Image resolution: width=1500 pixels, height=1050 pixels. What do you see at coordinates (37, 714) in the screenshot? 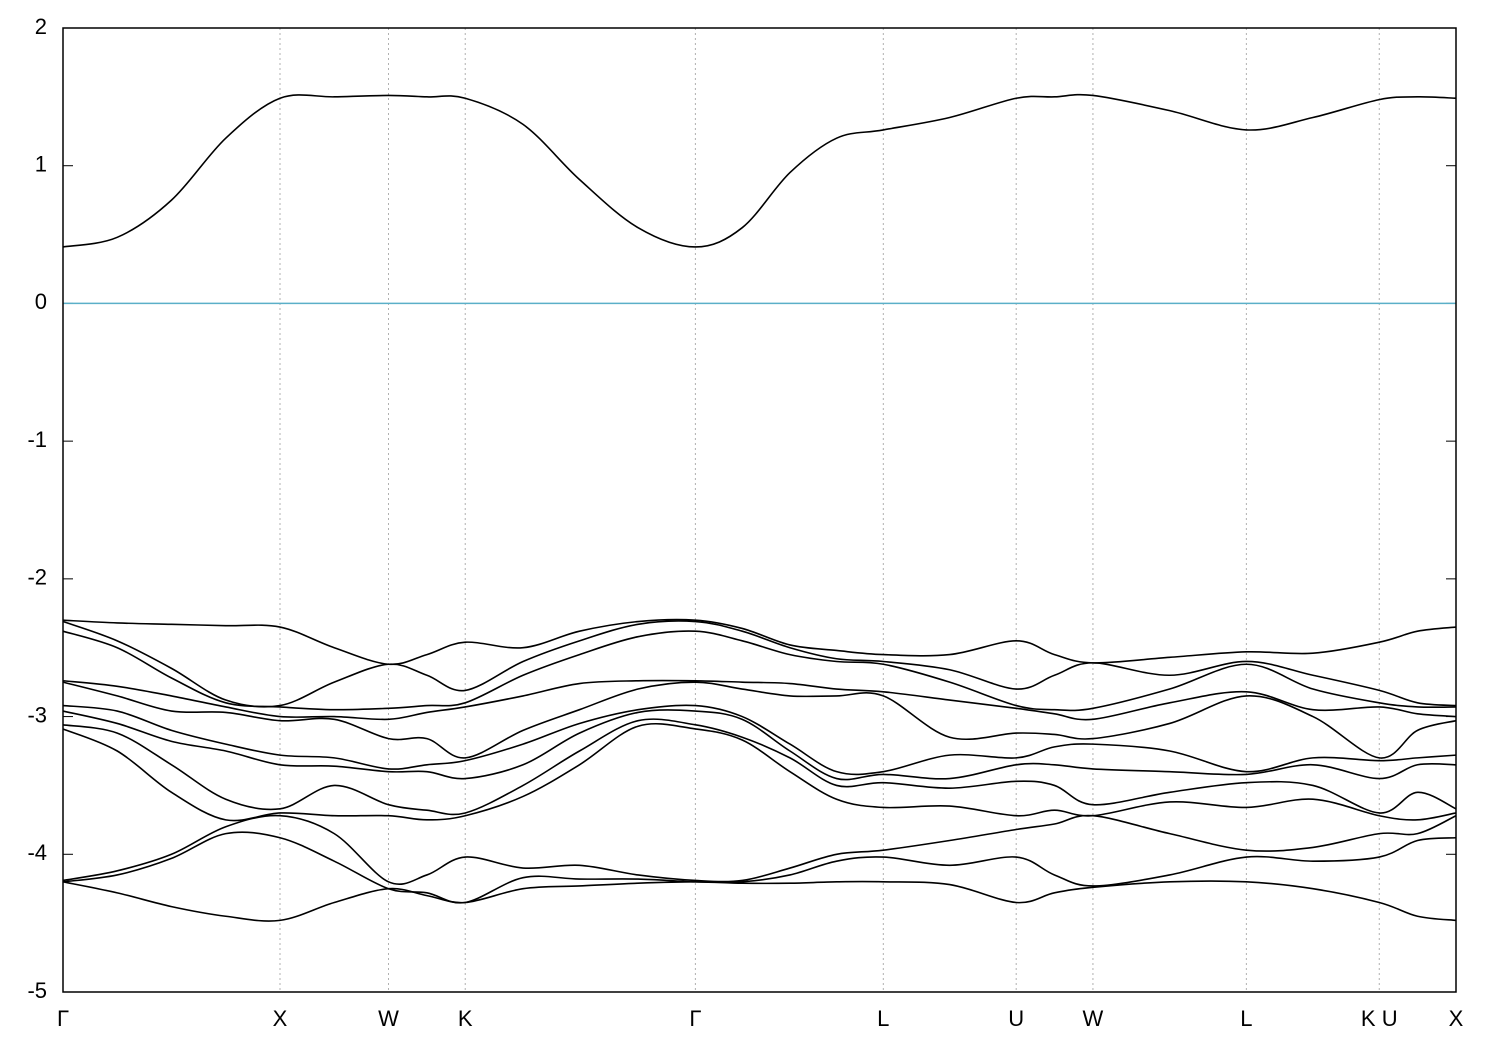
I see `y-tick-label: -3` at bounding box center [37, 714].